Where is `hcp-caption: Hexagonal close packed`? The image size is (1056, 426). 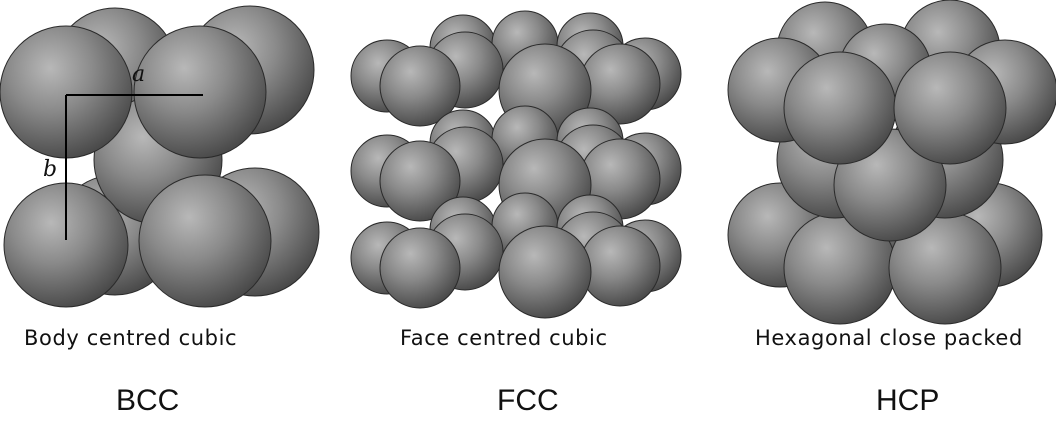
hcp-caption: Hexagonal close packed is located at coordinates (889, 338).